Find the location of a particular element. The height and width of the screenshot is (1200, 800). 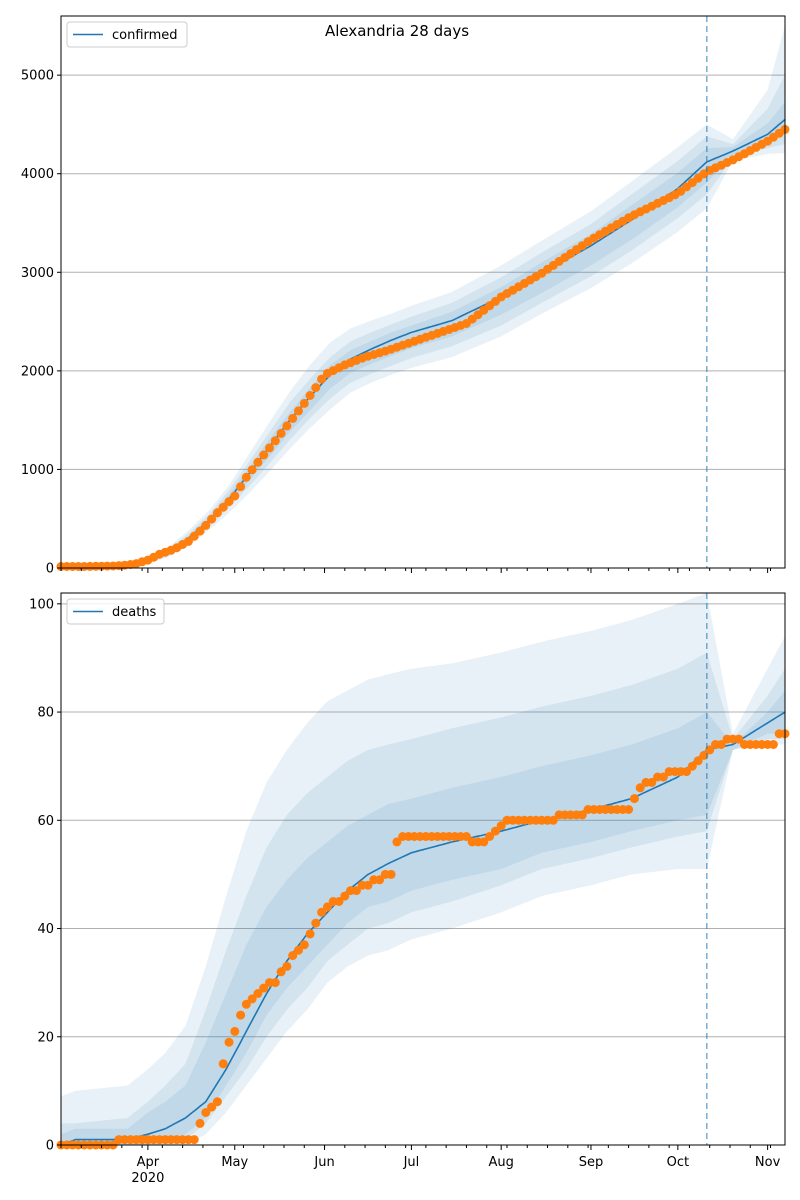

deaths-xtick-label: Jul is located at coordinates (411, 1162).